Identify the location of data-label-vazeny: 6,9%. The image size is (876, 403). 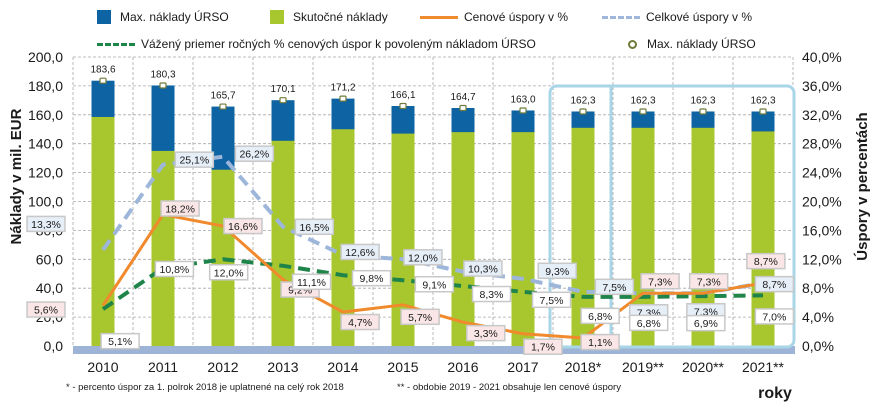
(706, 324).